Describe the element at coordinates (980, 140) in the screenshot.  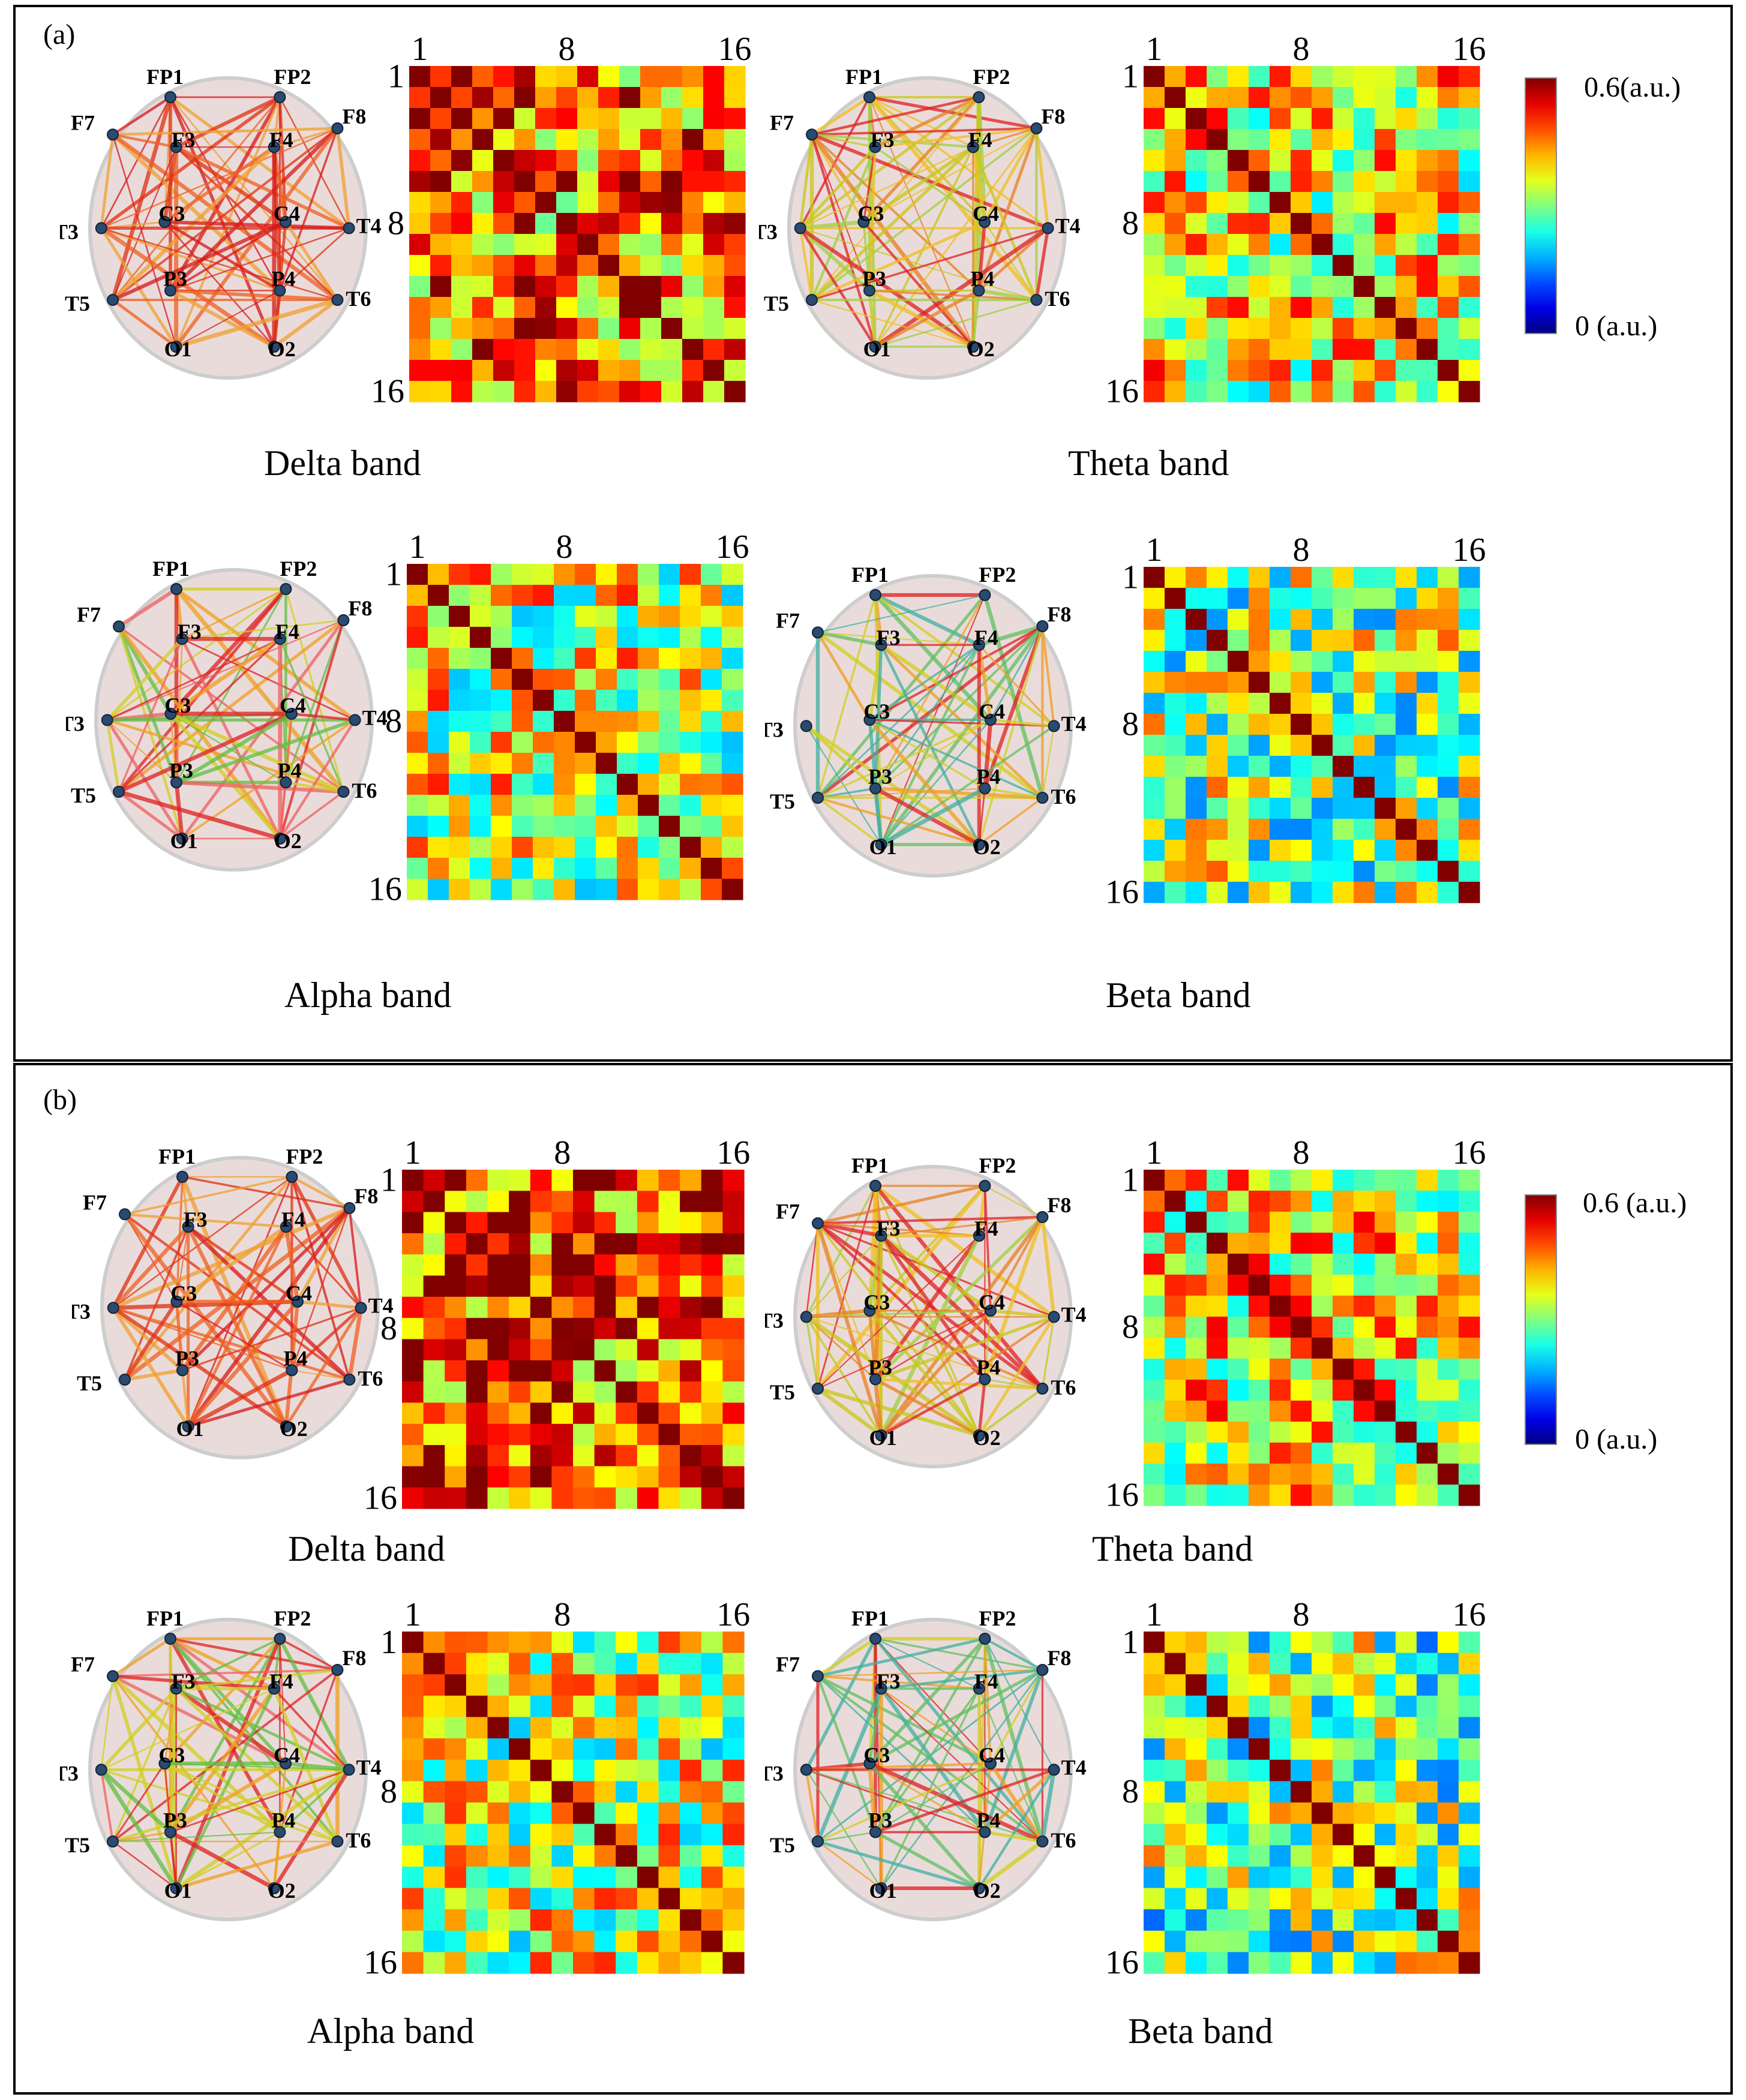
I see `electrode-label: F4` at that location.